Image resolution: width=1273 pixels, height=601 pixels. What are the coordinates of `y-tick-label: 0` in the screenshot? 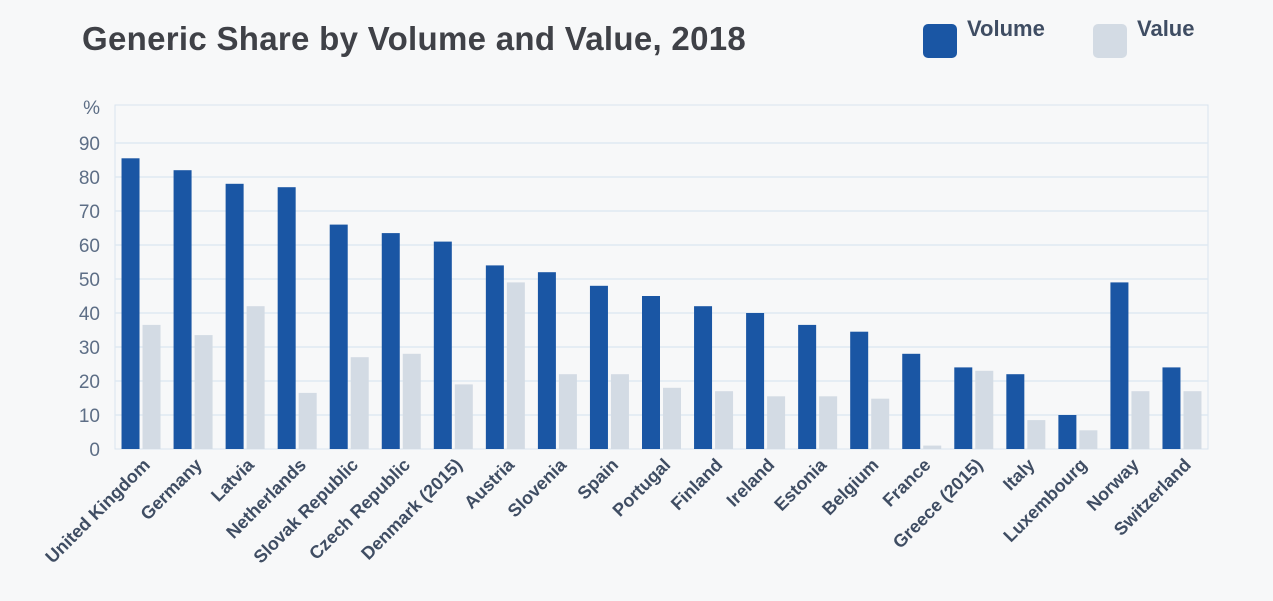 It's located at (94, 450).